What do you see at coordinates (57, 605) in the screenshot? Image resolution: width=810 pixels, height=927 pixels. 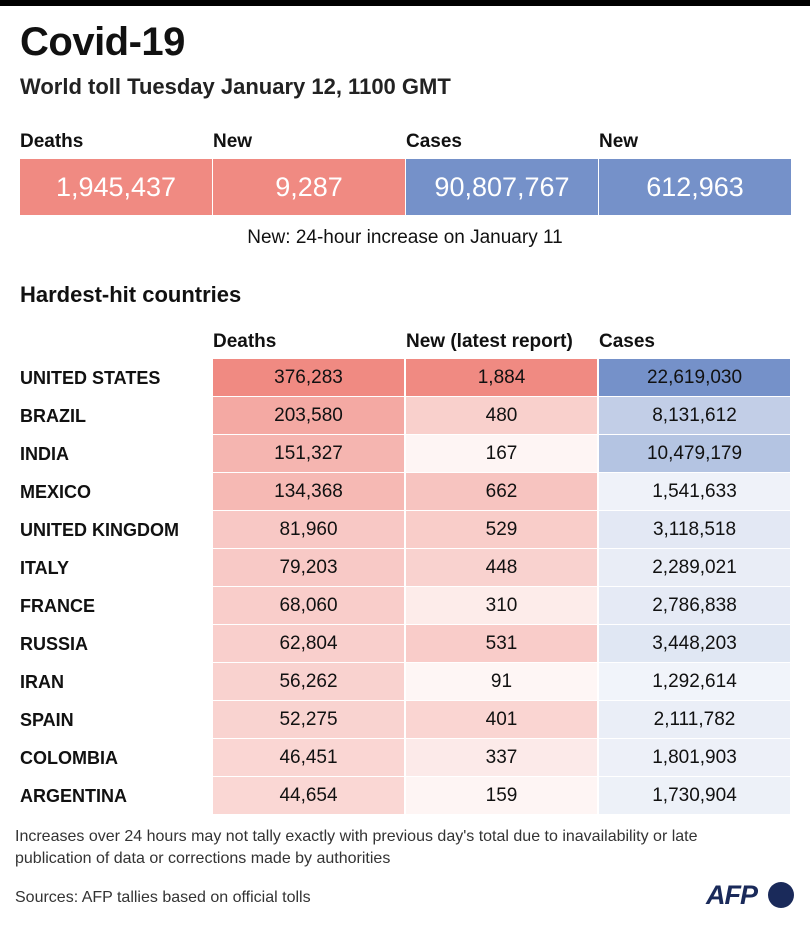 I see `country-name: FRANCE` at bounding box center [57, 605].